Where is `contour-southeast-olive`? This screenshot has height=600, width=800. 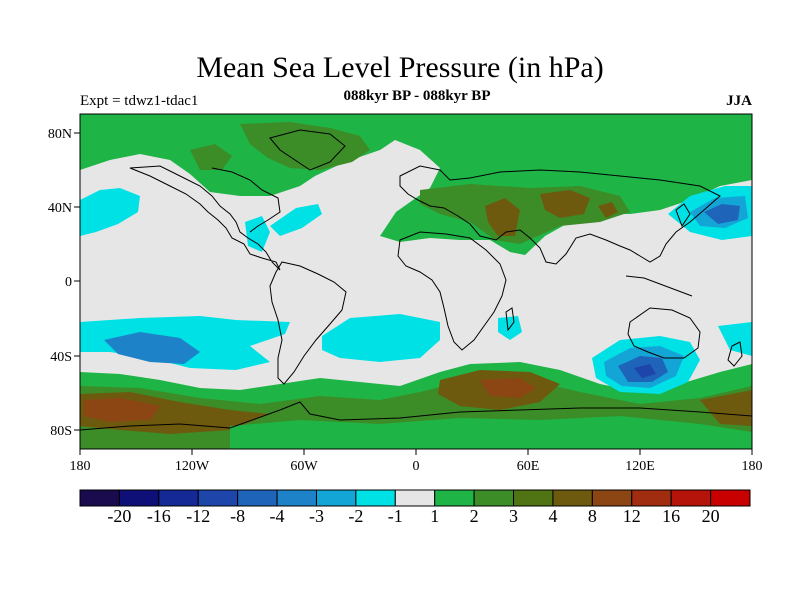
contour-southeast-olive is located at coordinates (726, 408).